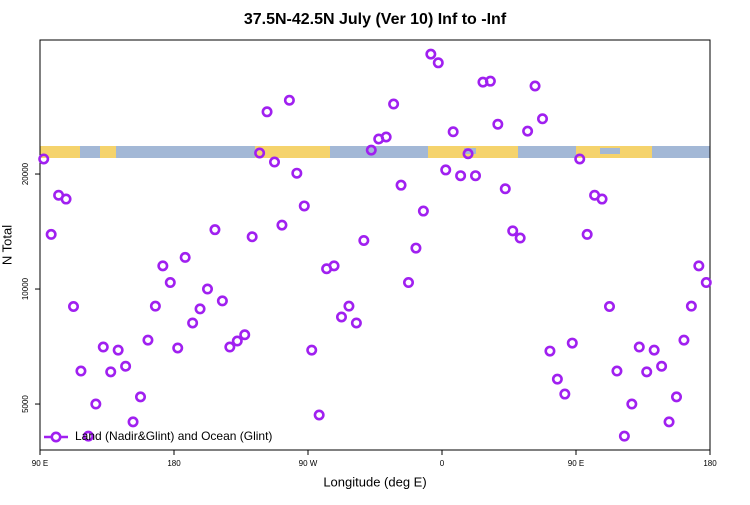 Image resolution: width=750 pixels, height=505 pixels. Describe the element at coordinates (442, 463) in the screenshot. I see `x-tick-label: 0` at that location.